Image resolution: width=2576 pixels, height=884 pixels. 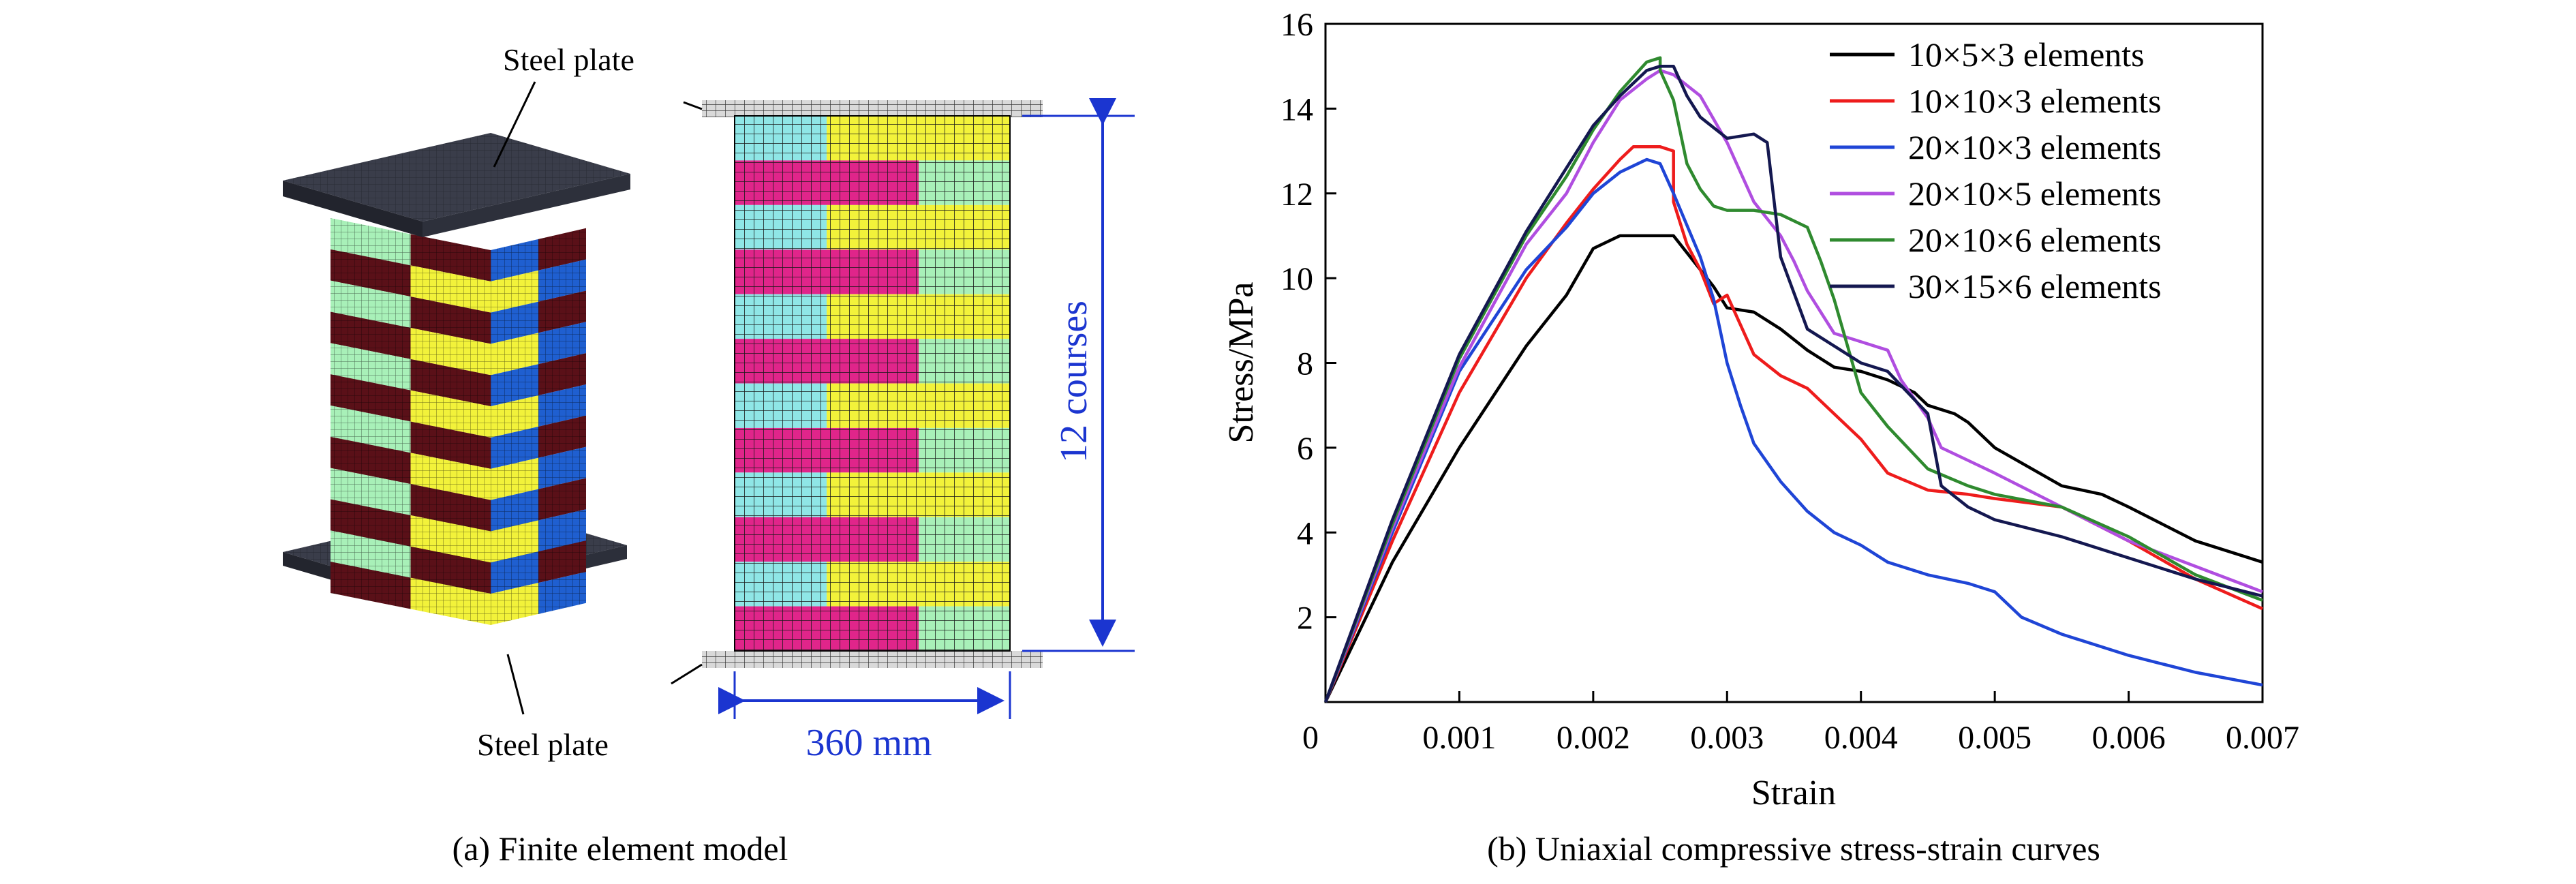 I want to click on legend-item: 20×10×6 elements, so click(x=1996, y=240).